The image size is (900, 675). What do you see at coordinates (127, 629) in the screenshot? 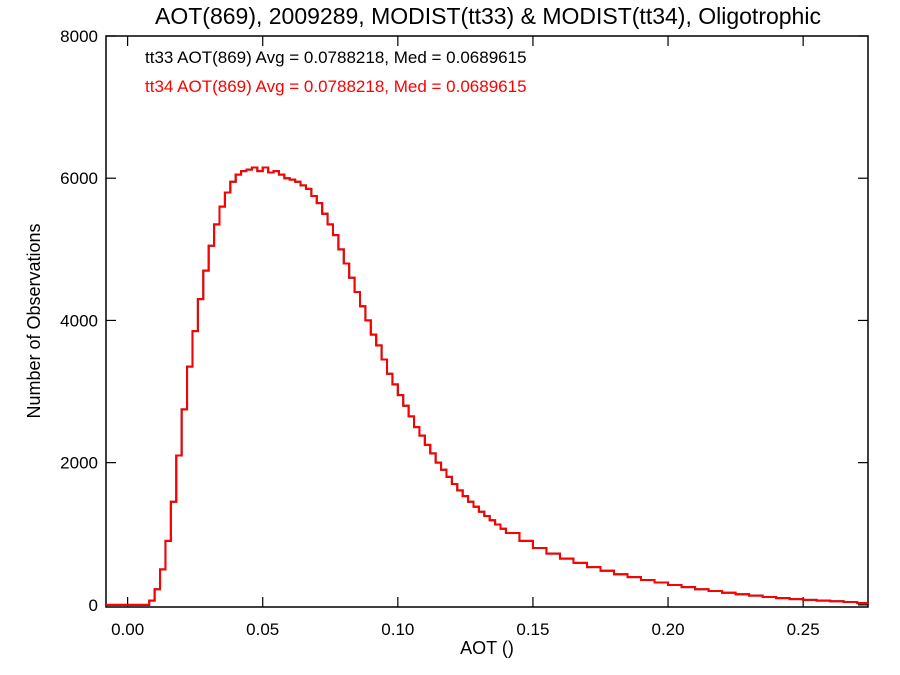
I see `x-tick-label: 0.00` at bounding box center [127, 629].